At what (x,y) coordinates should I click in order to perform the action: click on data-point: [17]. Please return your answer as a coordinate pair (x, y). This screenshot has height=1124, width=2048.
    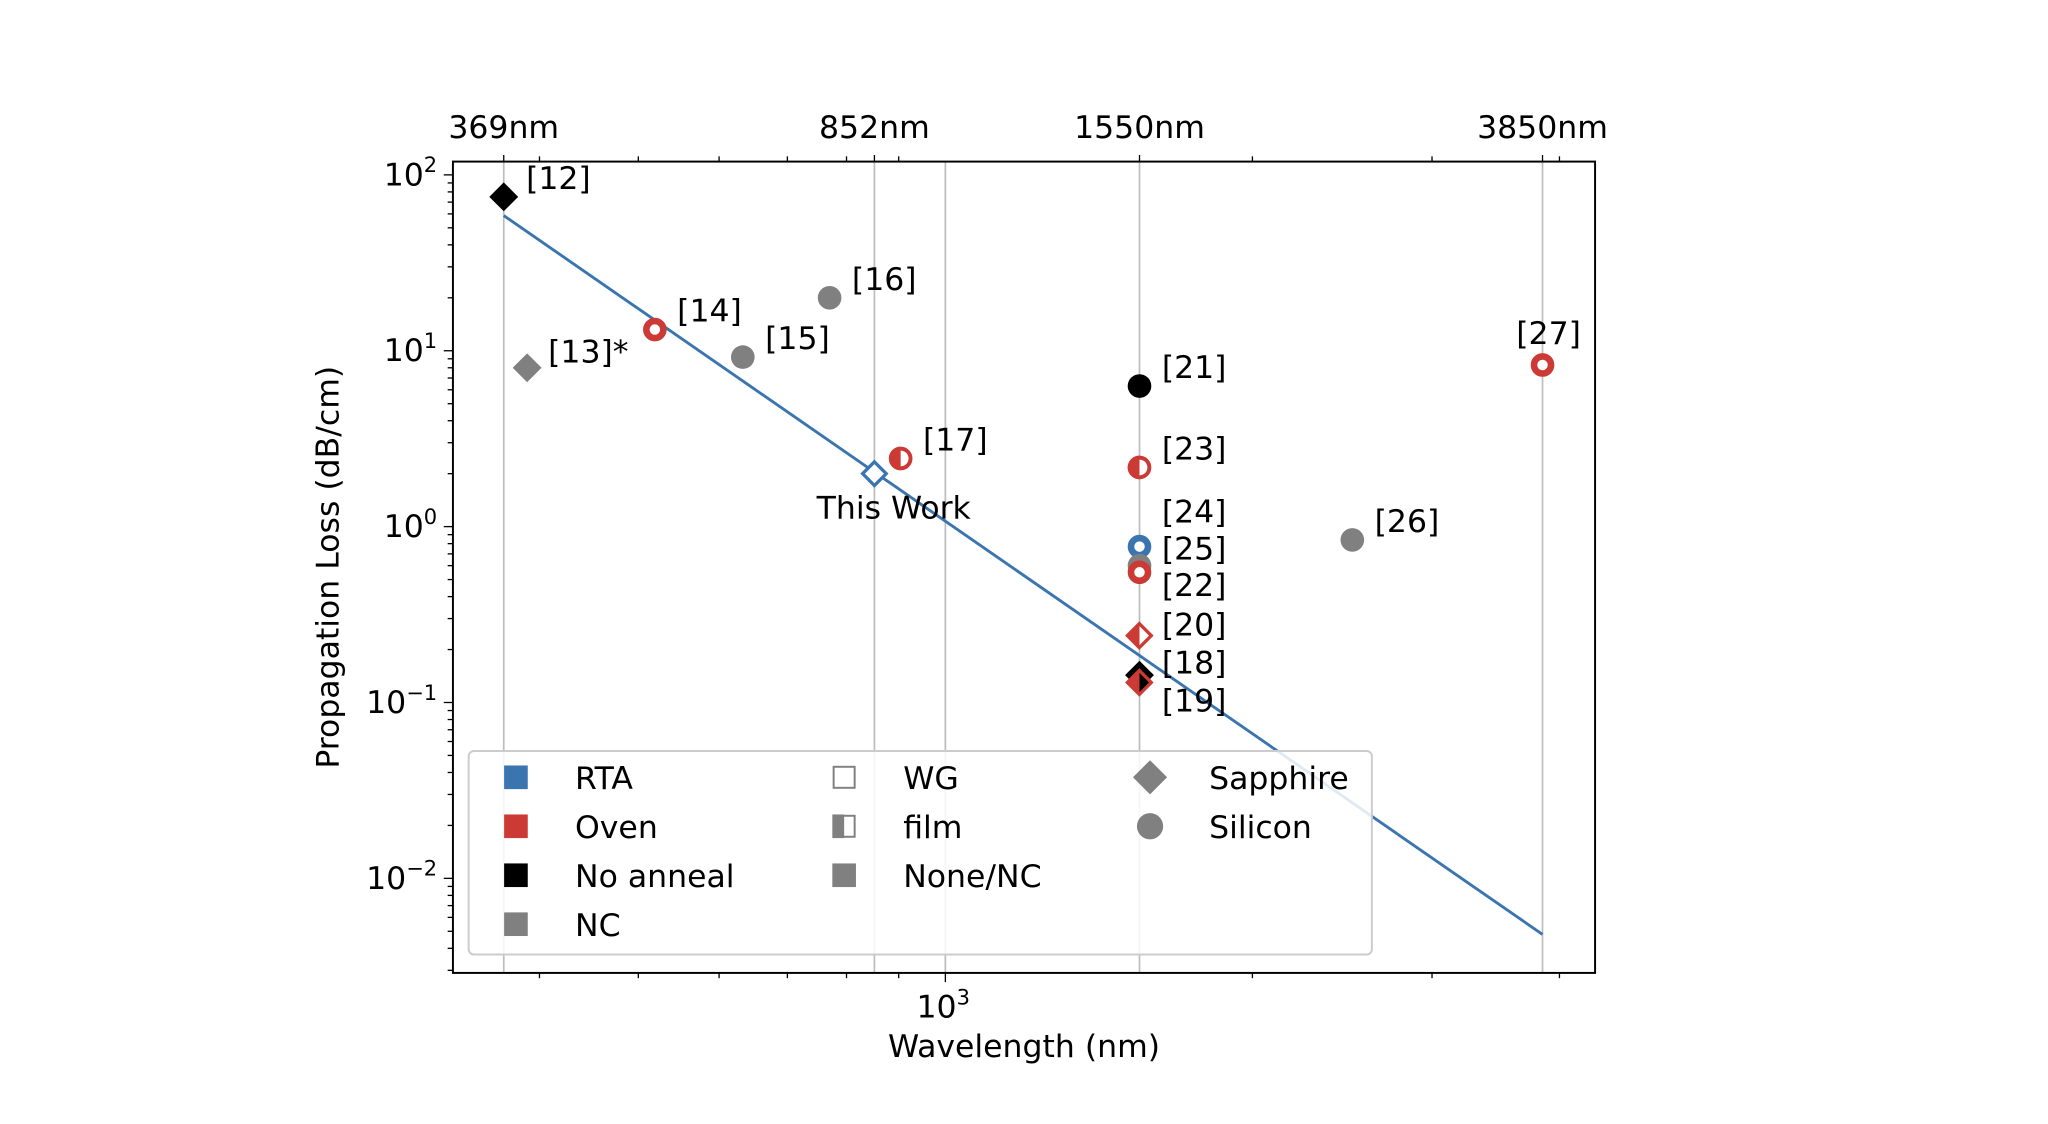
    Looking at the image, I should click on (938, 447).